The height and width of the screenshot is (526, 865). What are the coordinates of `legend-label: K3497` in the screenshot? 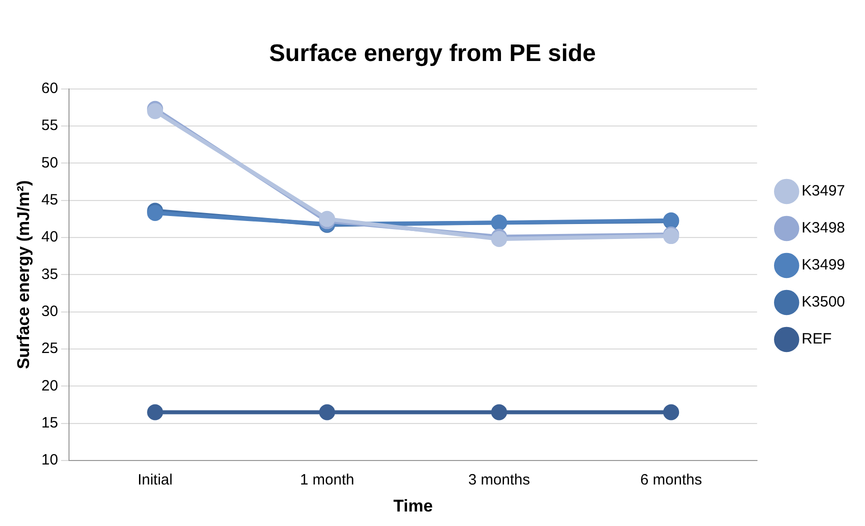 It's located at (823, 191).